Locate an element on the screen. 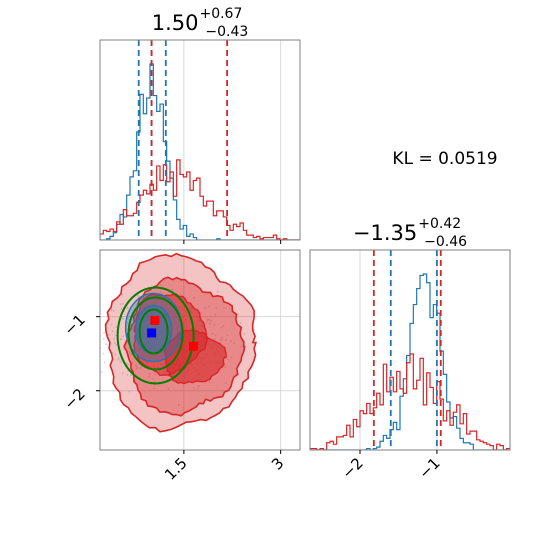  y-tick-label: −2 is located at coordinates (74, 399).